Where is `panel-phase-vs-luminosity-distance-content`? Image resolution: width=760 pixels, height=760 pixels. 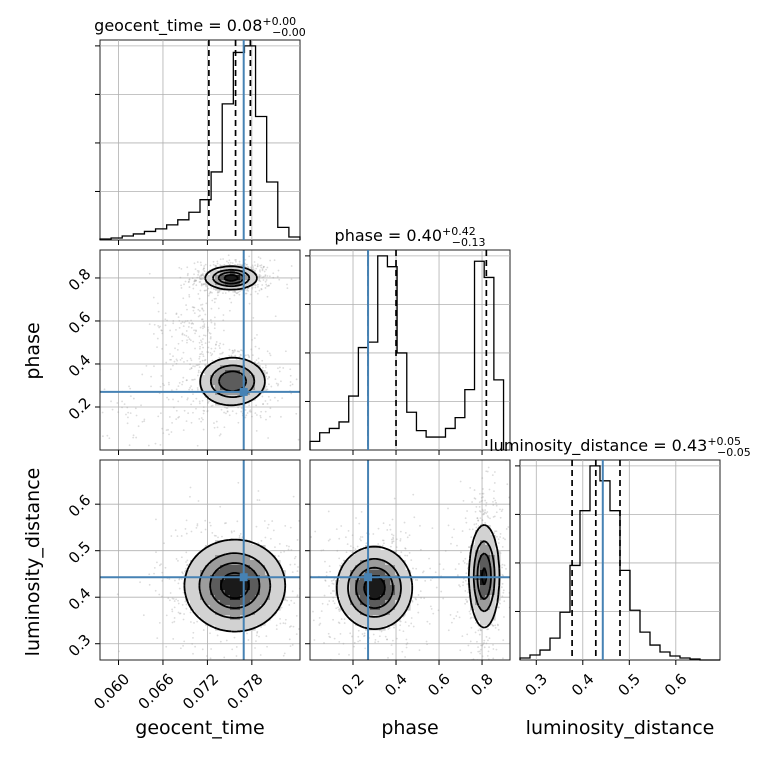 panel-phase-vs-luminosity-distance-content is located at coordinates (410, 561).